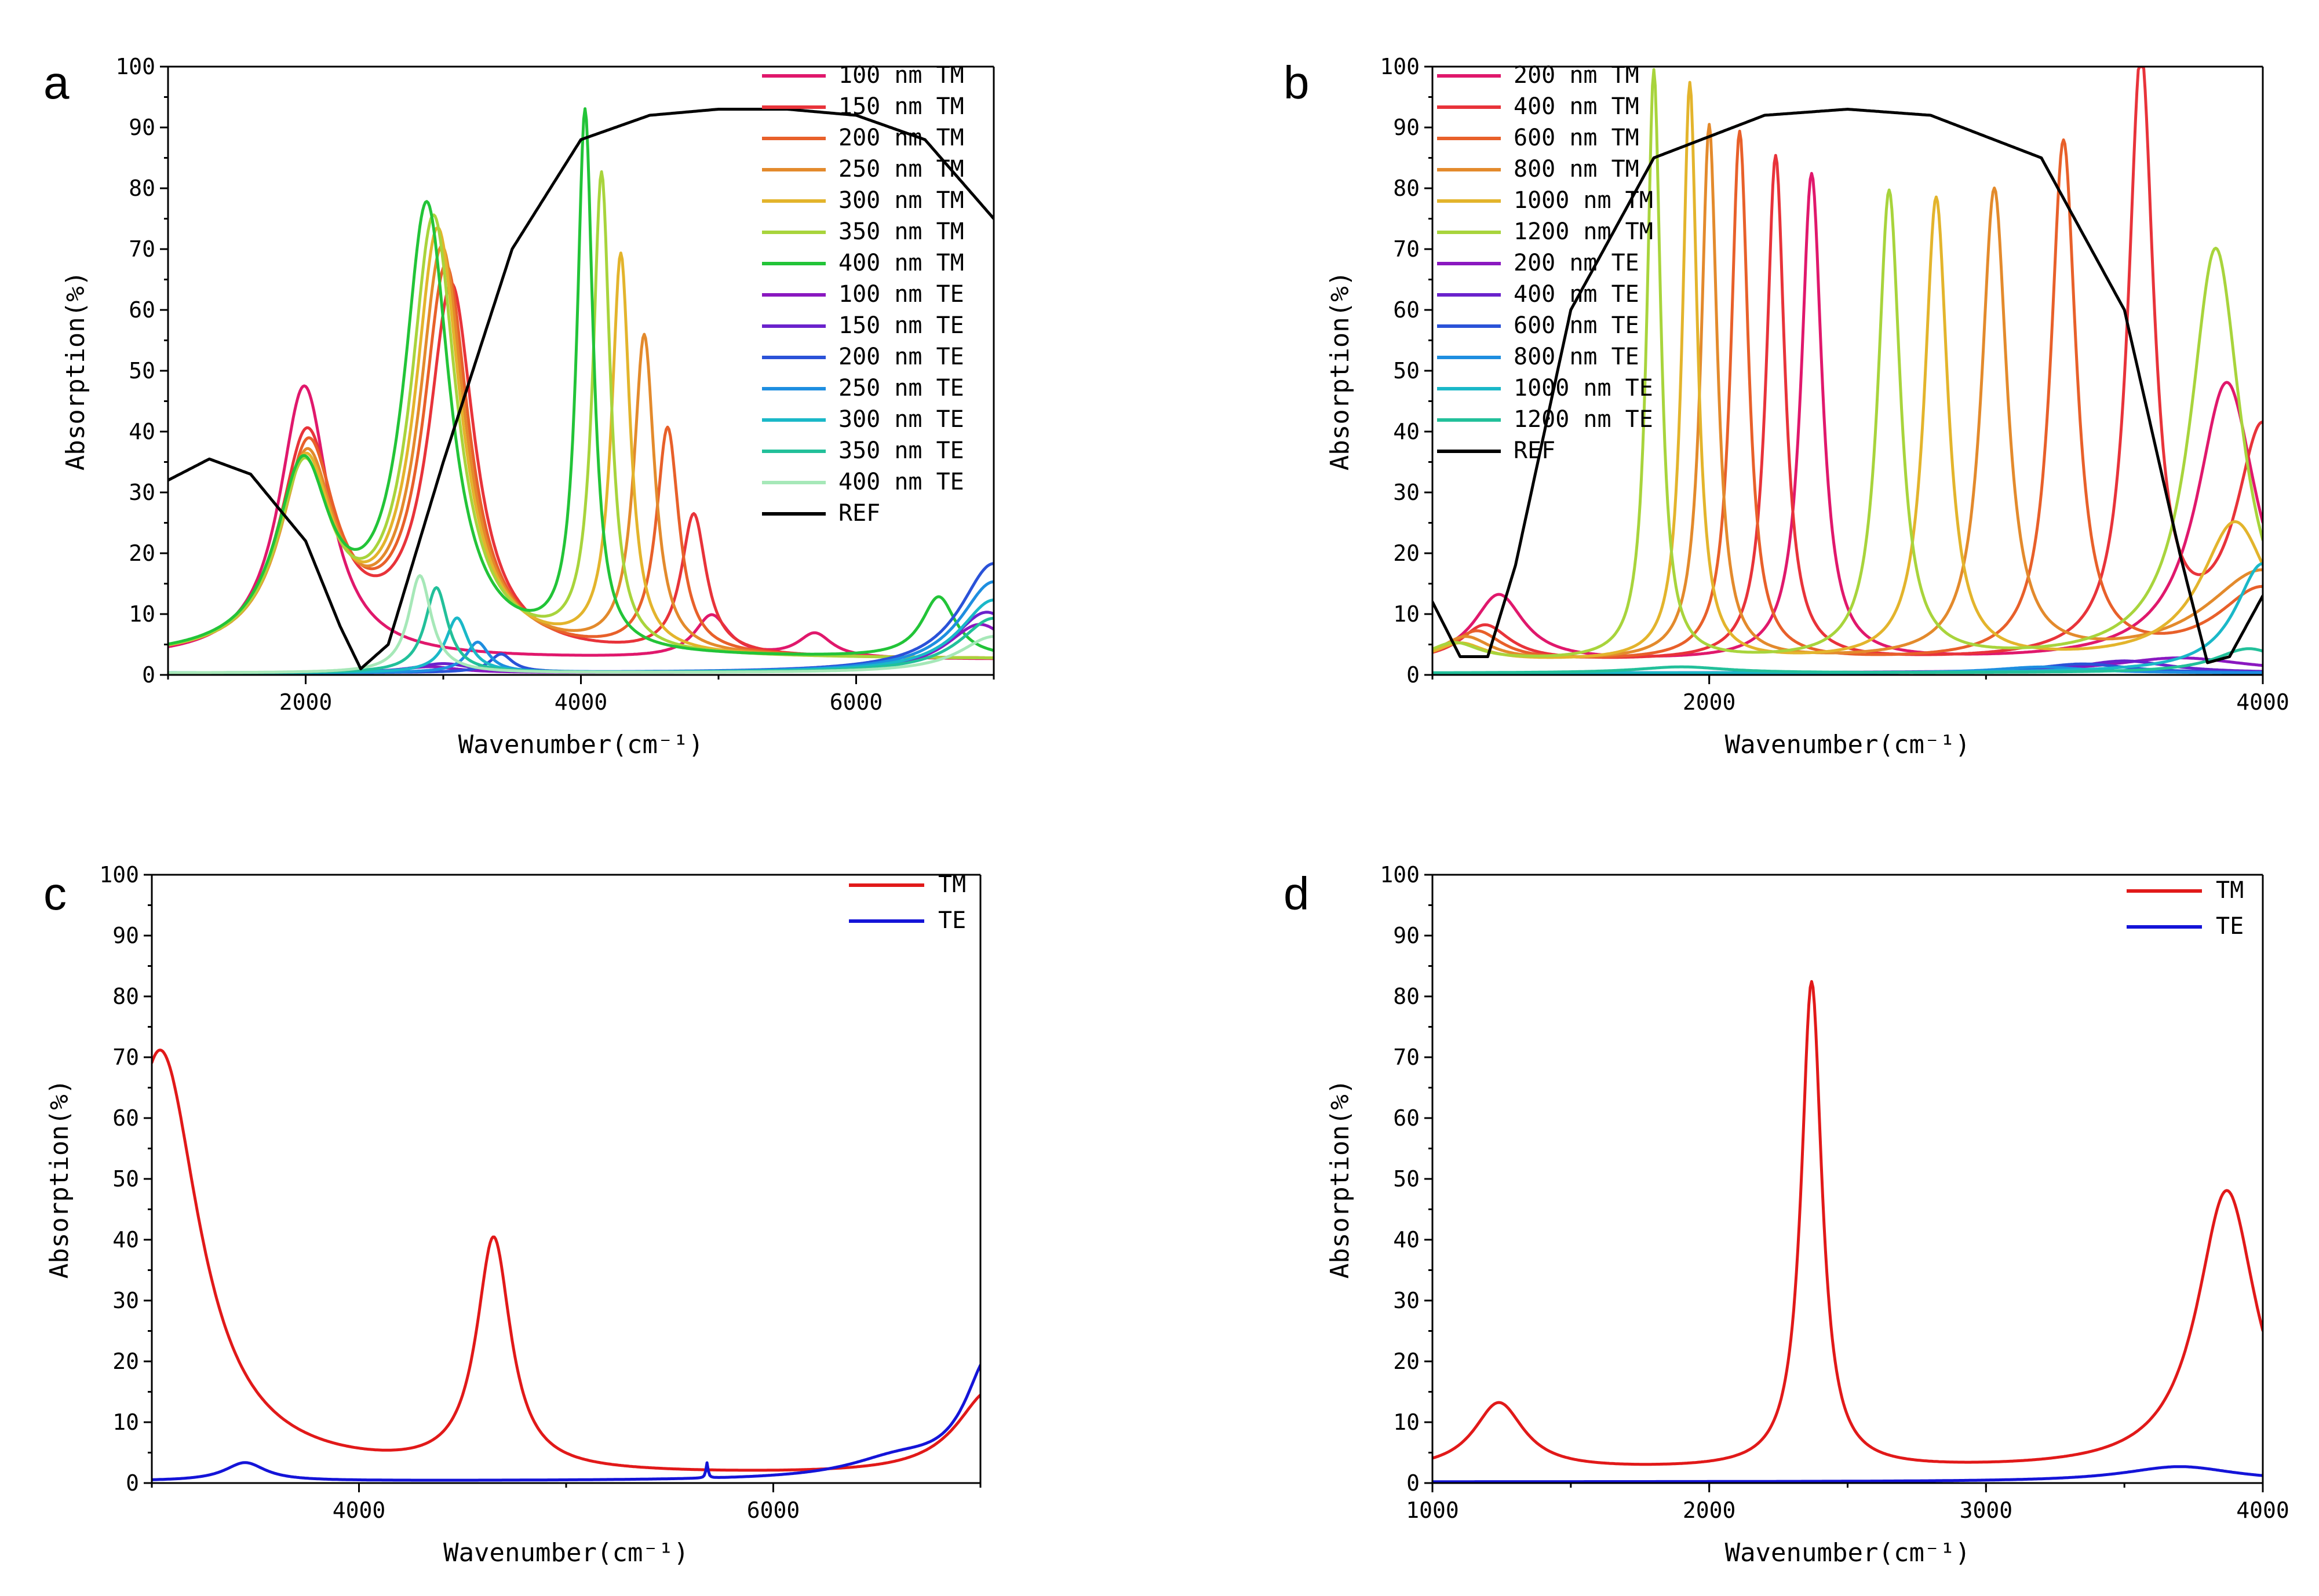 The width and height of the screenshot is (2319, 1596). I want to click on panel-letter-b: b, so click(1297, 83).